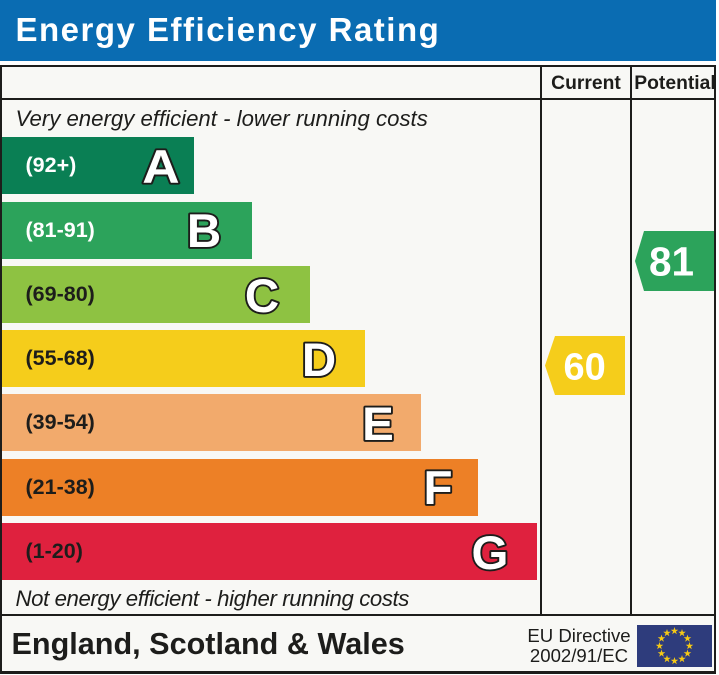 The height and width of the screenshot is (675, 719). I want to click on svg-text: B, so click(204, 231).